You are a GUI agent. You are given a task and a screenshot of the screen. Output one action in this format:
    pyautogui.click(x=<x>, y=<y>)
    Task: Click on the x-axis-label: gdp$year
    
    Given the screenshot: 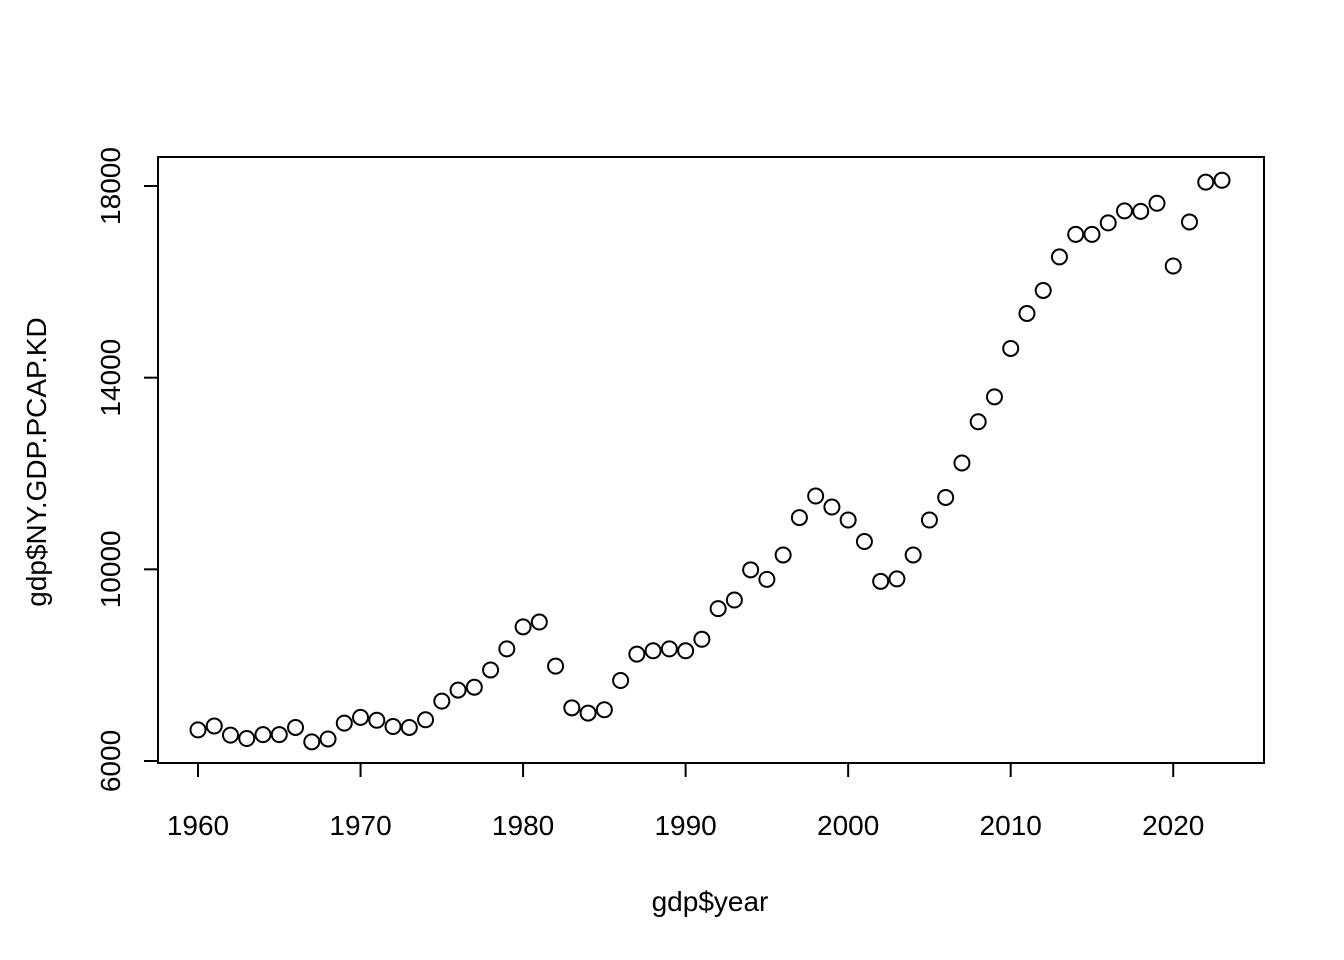 What is the action you would take?
    pyautogui.click(x=710, y=901)
    